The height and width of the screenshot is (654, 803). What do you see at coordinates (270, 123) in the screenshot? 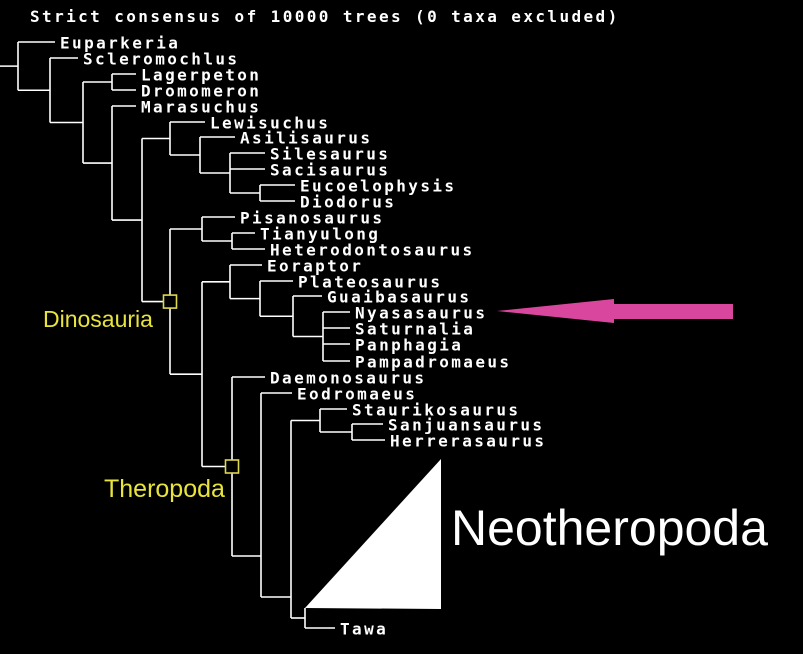
I see `taxon-label-lewisuchus: Lewisuchus` at bounding box center [270, 123].